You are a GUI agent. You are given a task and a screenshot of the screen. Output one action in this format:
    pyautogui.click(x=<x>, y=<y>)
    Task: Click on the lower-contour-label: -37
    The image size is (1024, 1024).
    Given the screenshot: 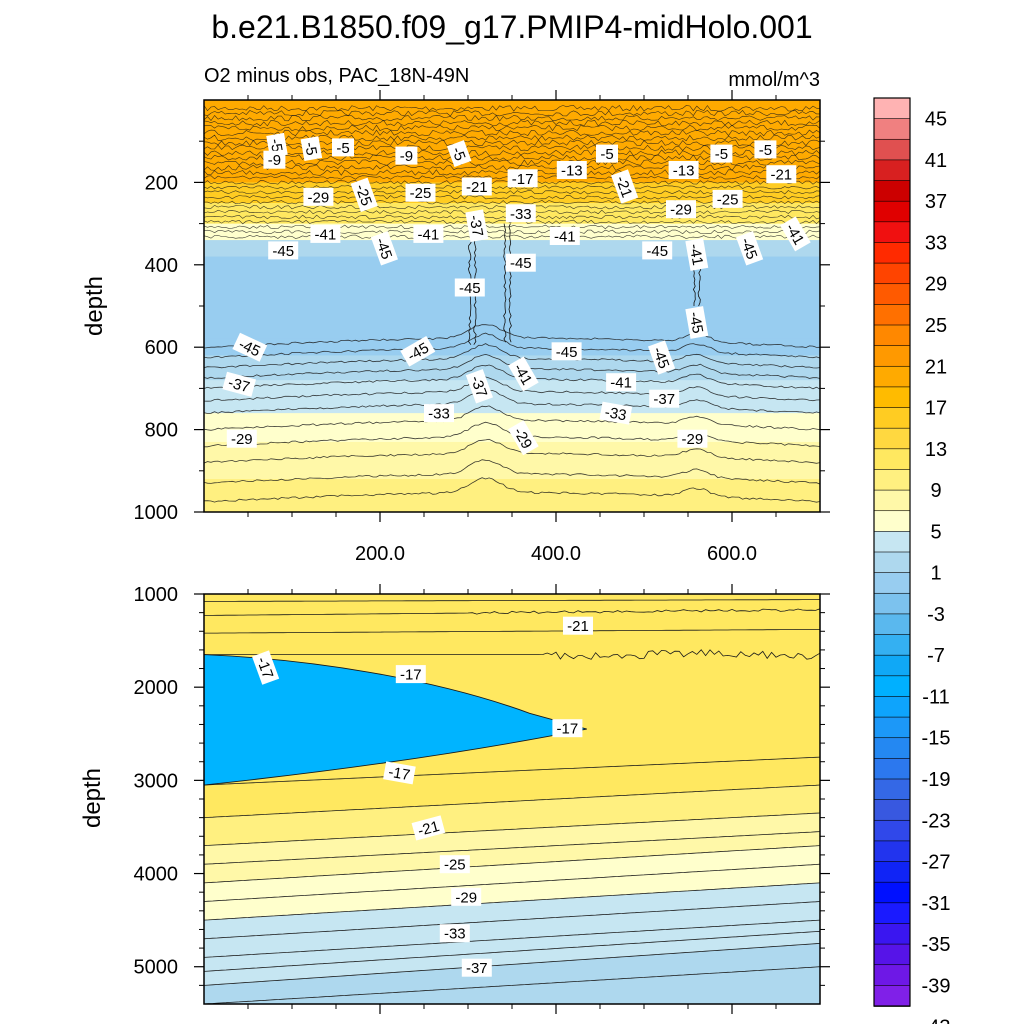 What is the action you would take?
    pyautogui.click(x=476, y=967)
    